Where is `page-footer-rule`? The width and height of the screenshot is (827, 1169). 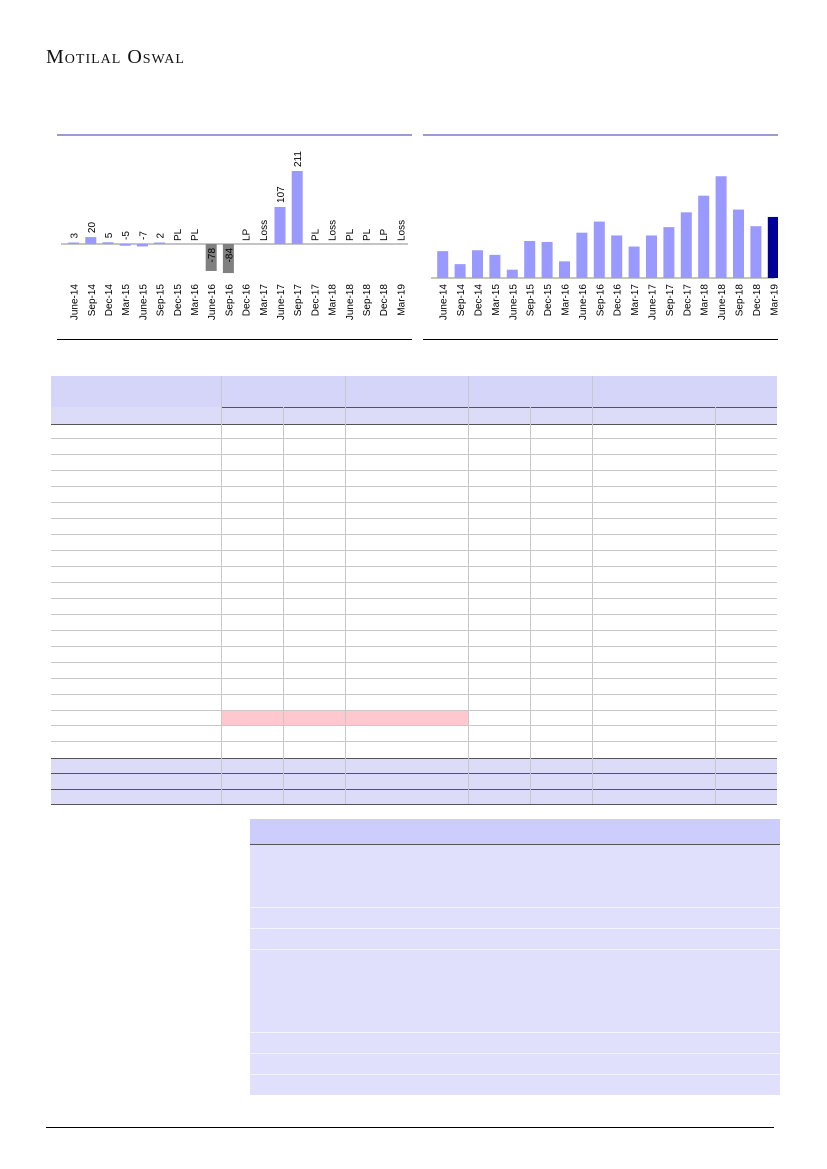
page-footer-rule is located at coordinates (410, 1127).